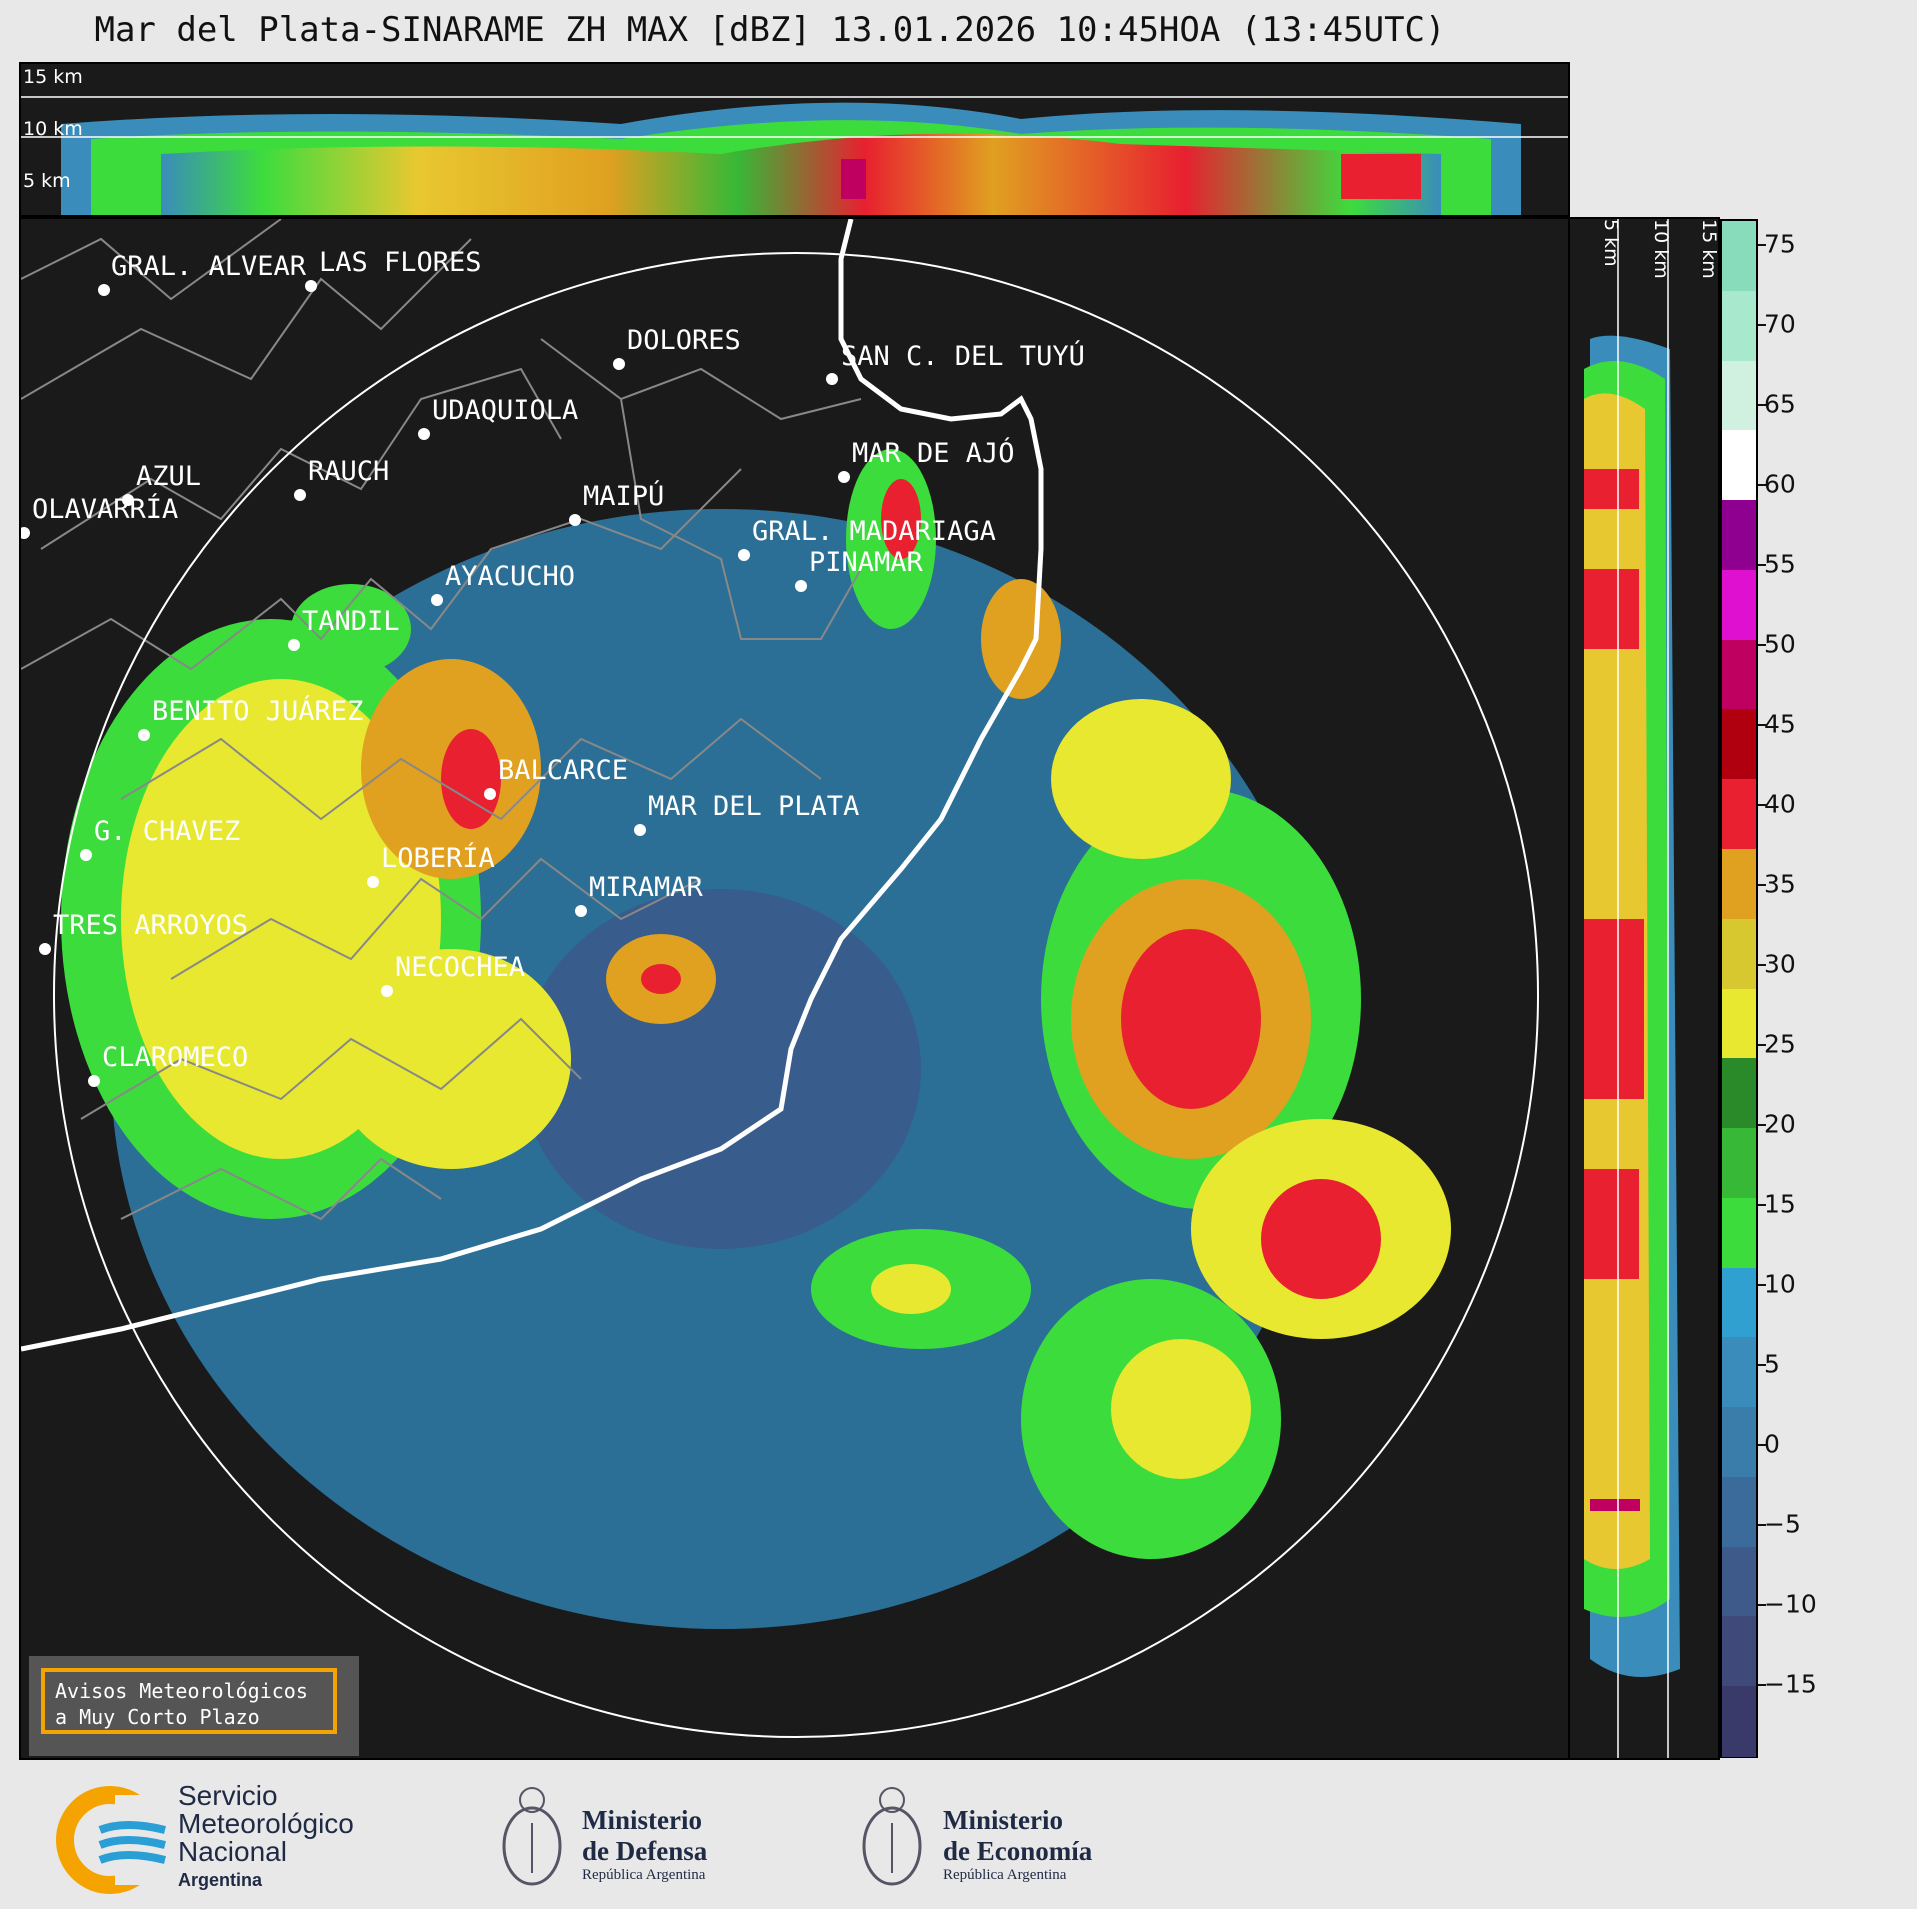  I want to click on colorbar-tick-label: 50, so click(1780, 644).